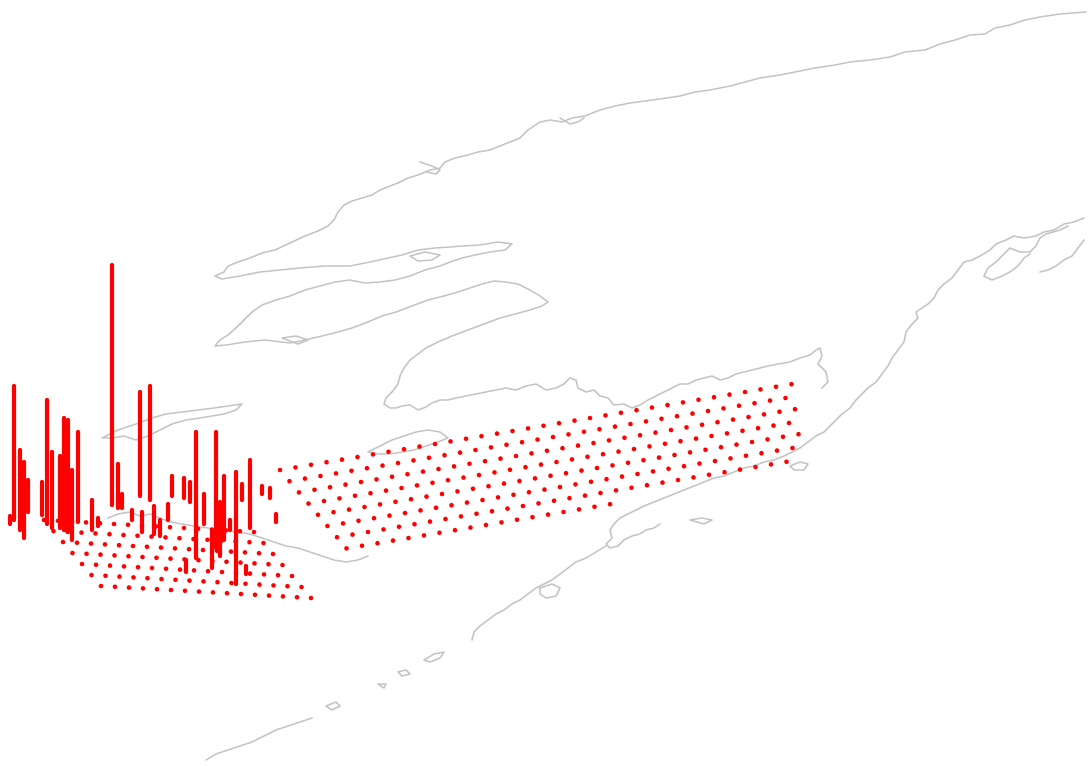  What do you see at coordinates (1062, 256) in the screenshot?
I see `eastern-fringe` at bounding box center [1062, 256].